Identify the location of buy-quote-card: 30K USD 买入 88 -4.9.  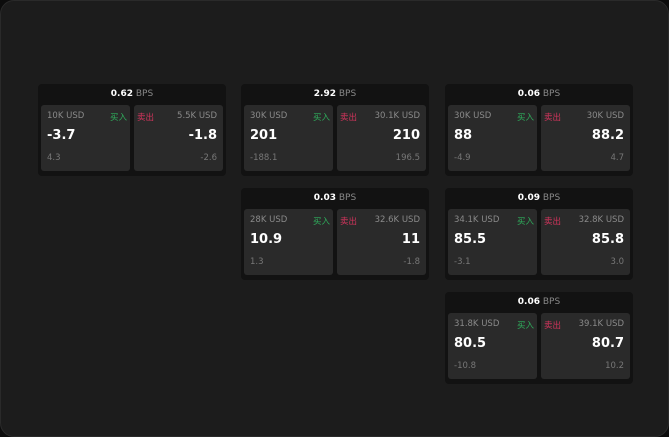
(492, 138).